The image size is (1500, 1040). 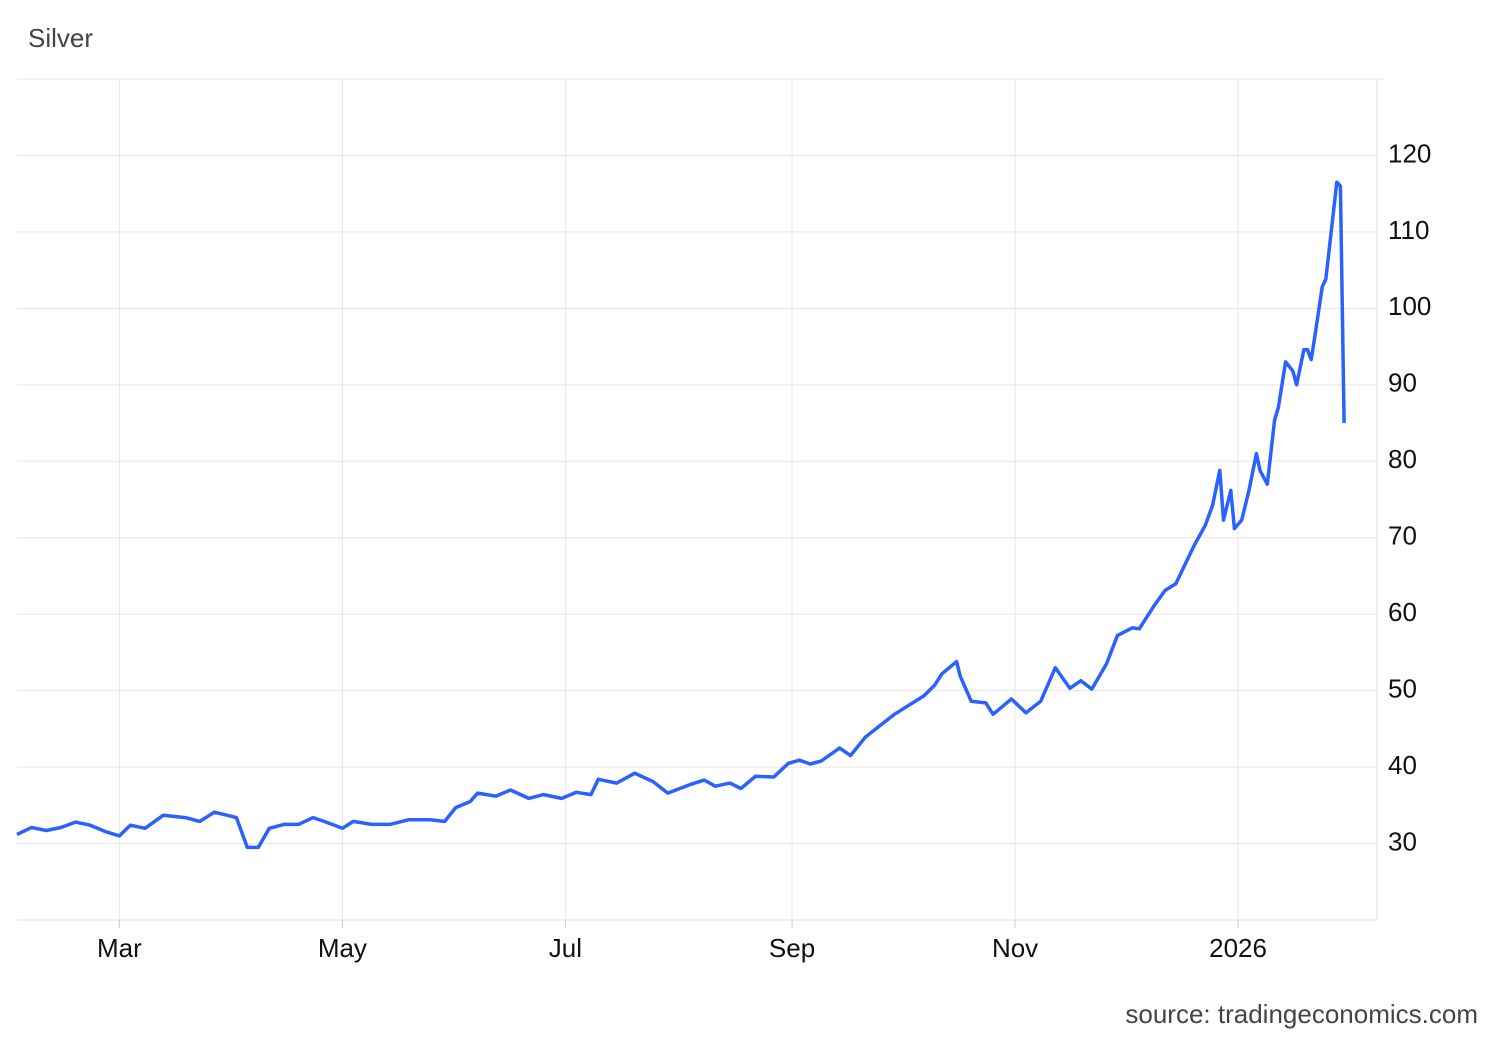 What do you see at coordinates (1402, 765) in the screenshot?
I see `y-tick-label: 40` at bounding box center [1402, 765].